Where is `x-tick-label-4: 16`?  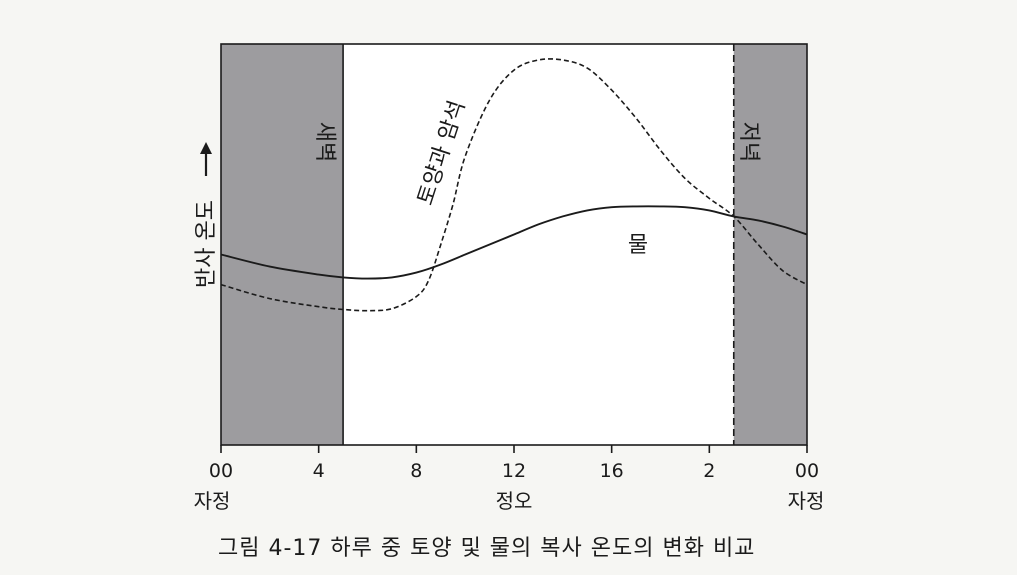 x-tick-label-4: 16 is located at coordinates (612, 471).